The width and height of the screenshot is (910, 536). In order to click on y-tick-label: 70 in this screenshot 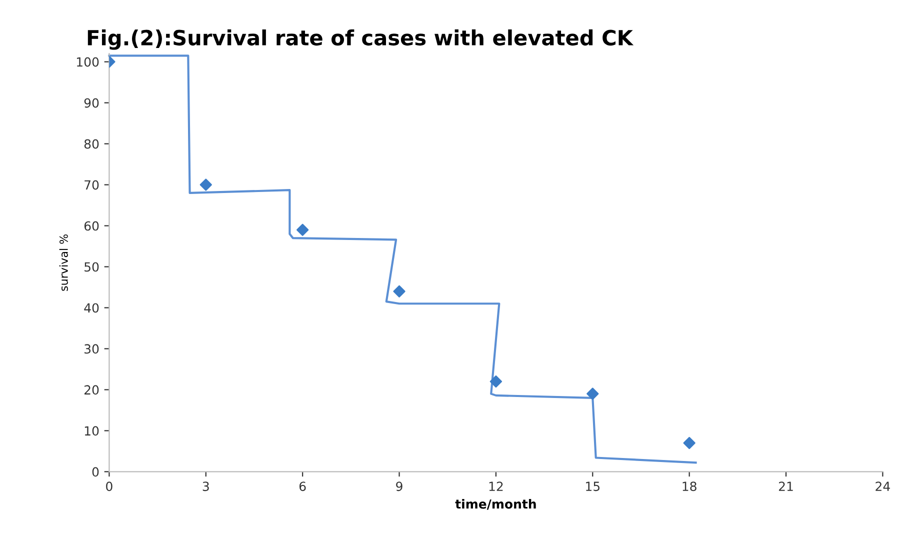, I will do `click(91, 185)`.